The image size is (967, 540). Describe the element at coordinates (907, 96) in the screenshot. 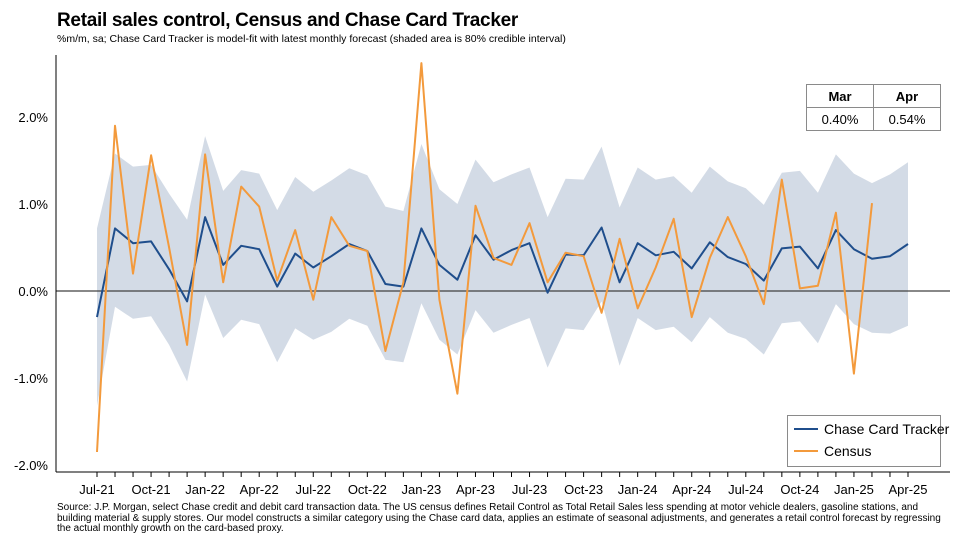

I see `forecast-header-apr: Apr` at that location.